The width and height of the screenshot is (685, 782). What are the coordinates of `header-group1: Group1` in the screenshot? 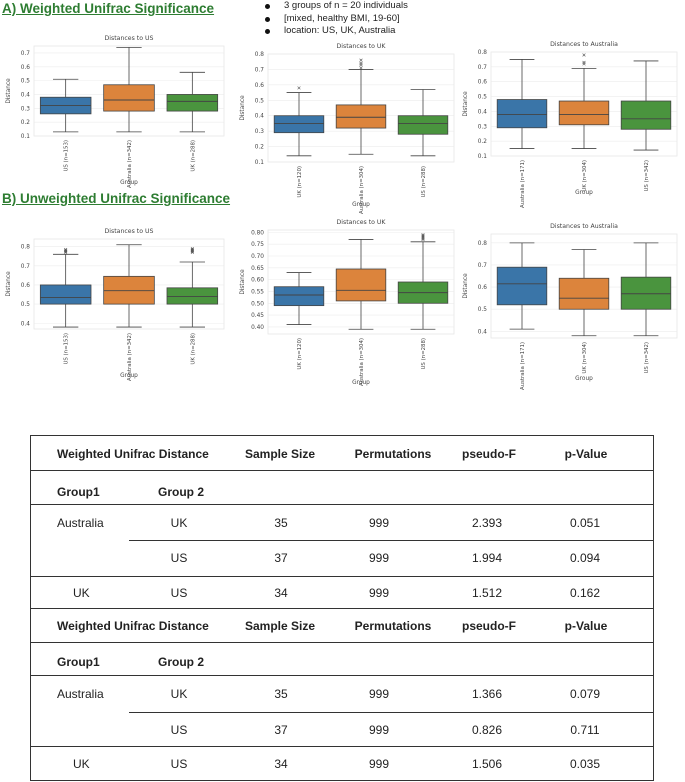 It's located at (78, 492).